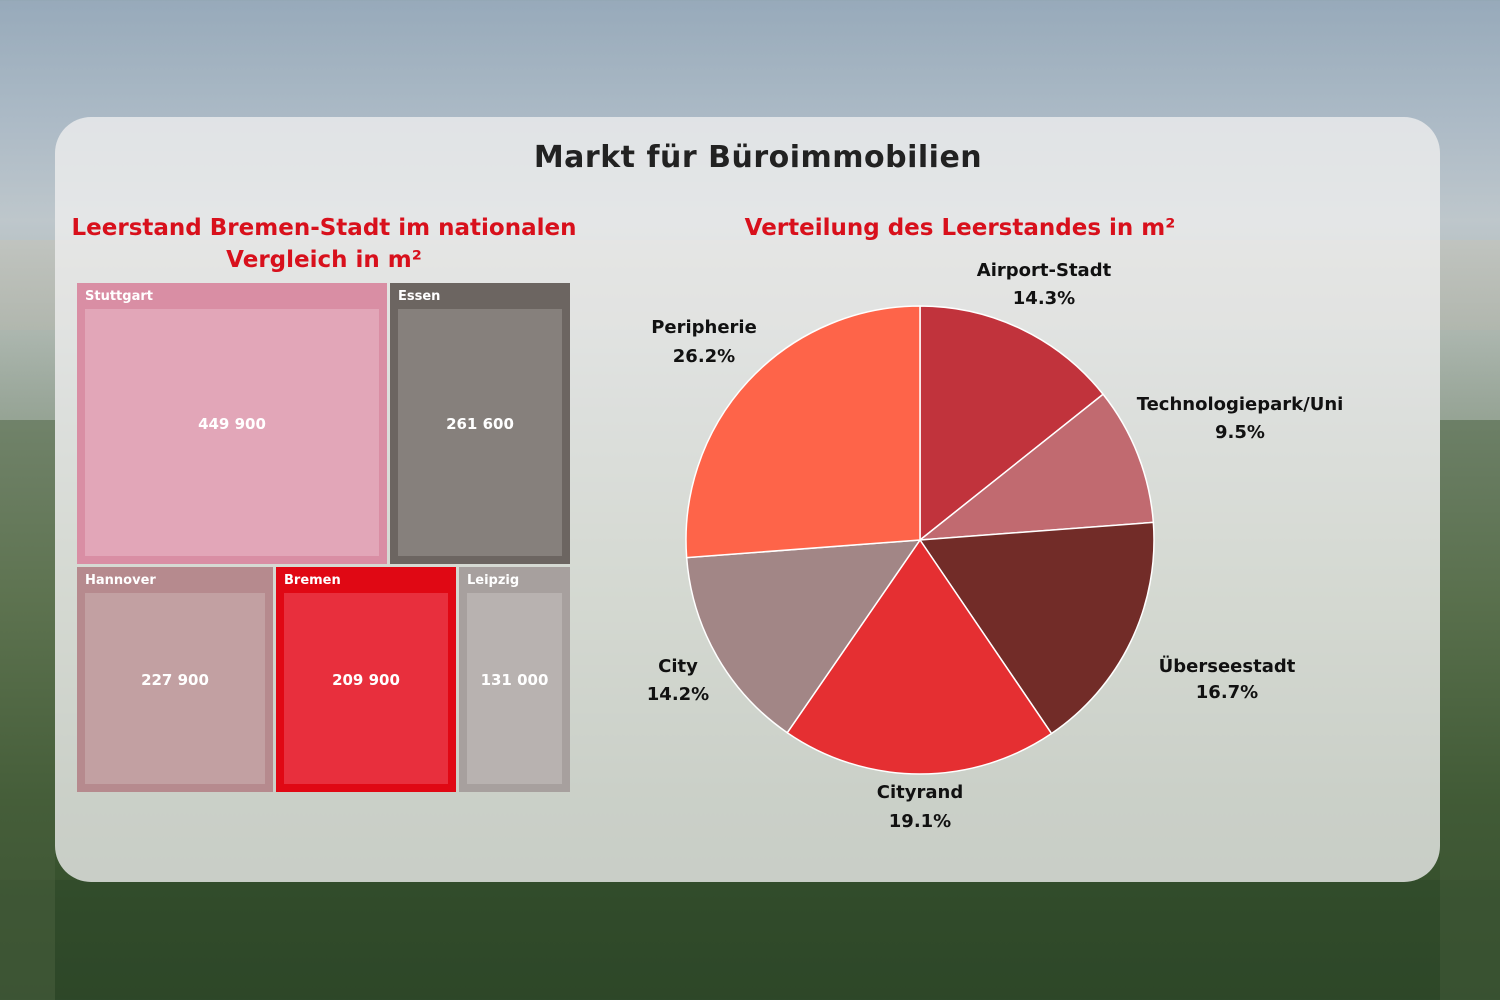 This screenshot has height=1000, width=1500. I want to click on treemap-cell-name: Essen, so click(419, 296).